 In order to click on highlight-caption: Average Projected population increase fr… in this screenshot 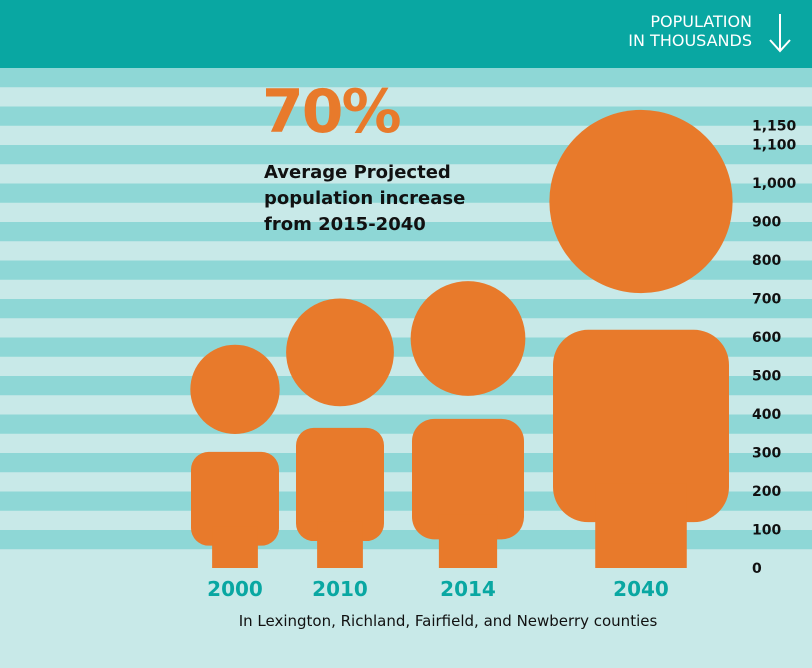, I will do `click(384, 199)`.